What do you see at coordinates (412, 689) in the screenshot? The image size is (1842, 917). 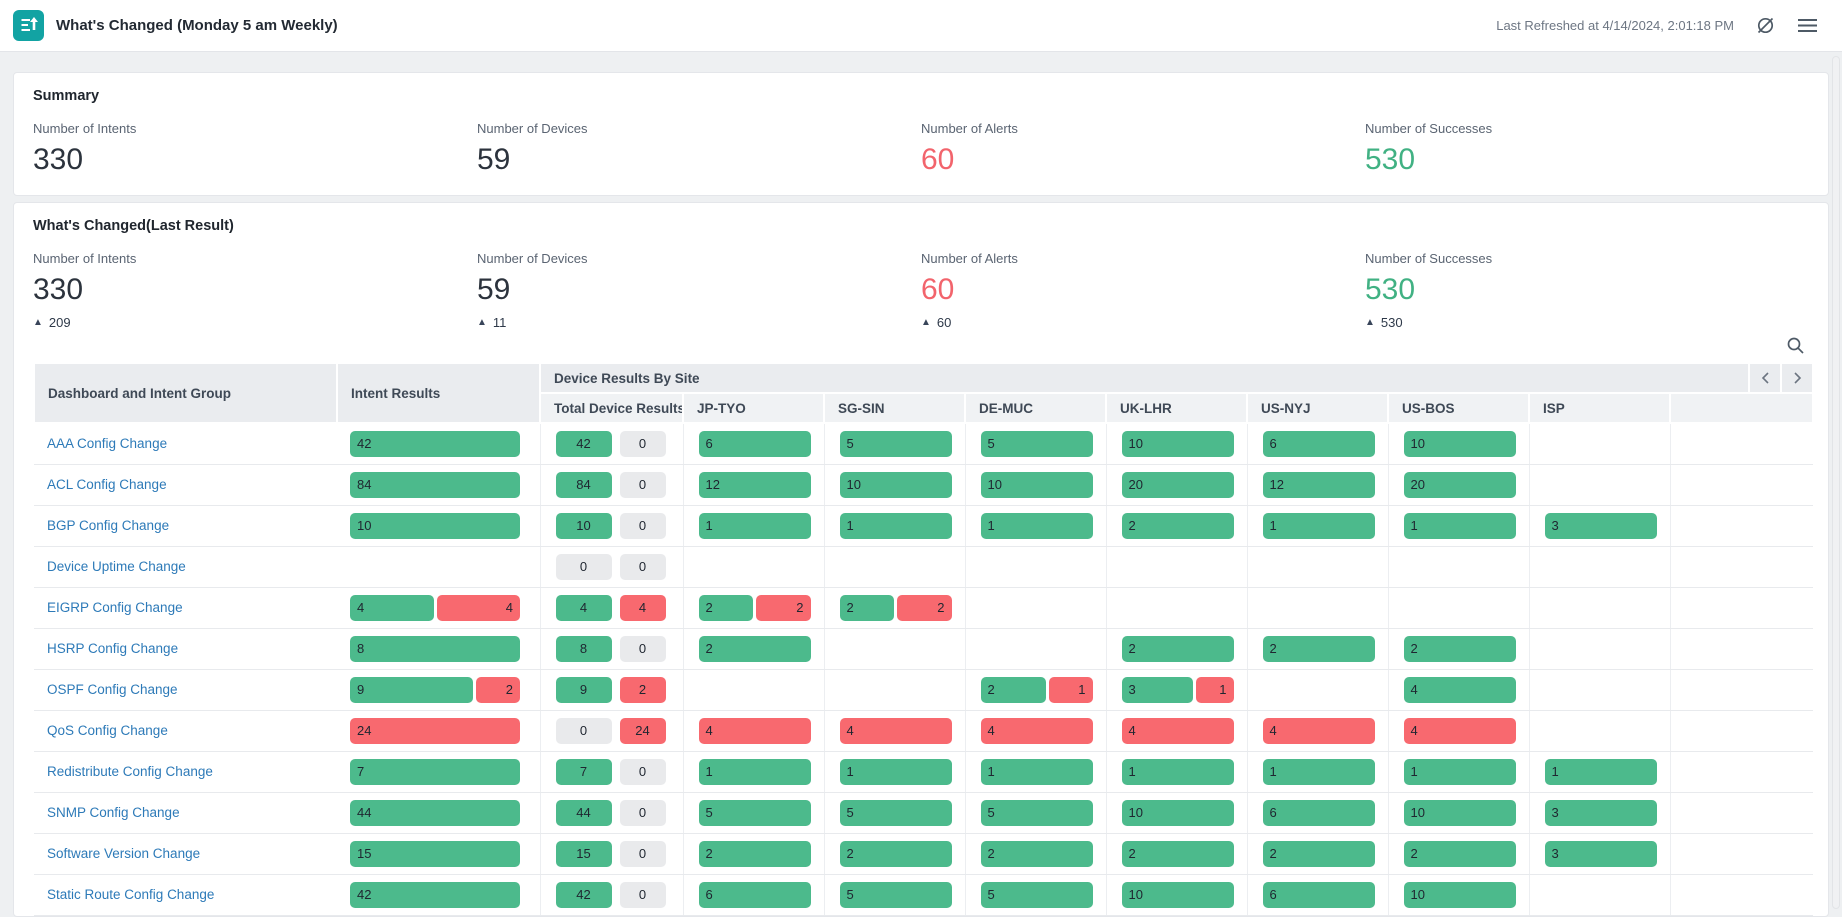 I see `pass-bar: 9` at bounding box center [412, 689].